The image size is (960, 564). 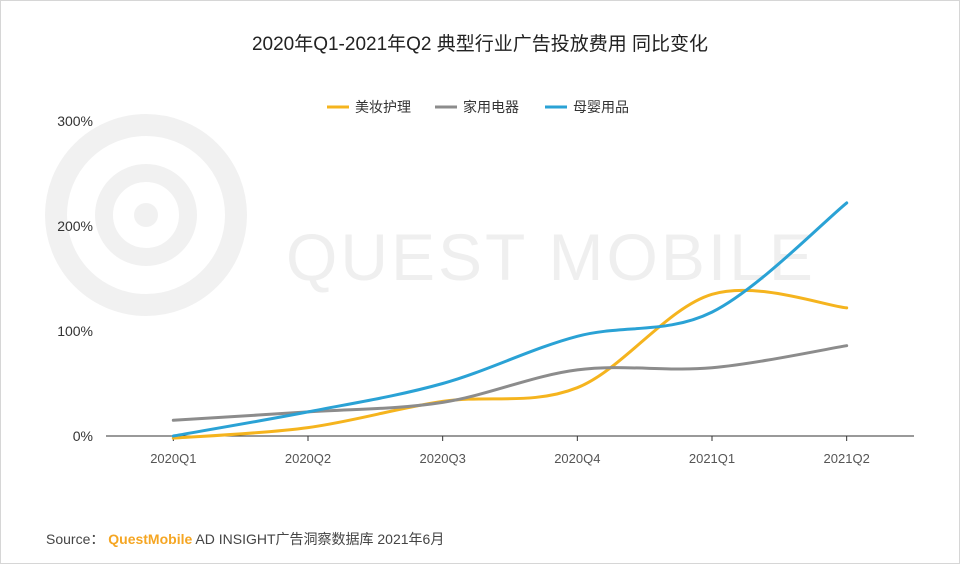 I want to click on source-text: AD INSIGHT广告洞察数据库 2021年6月, so click(x=320, y=539).